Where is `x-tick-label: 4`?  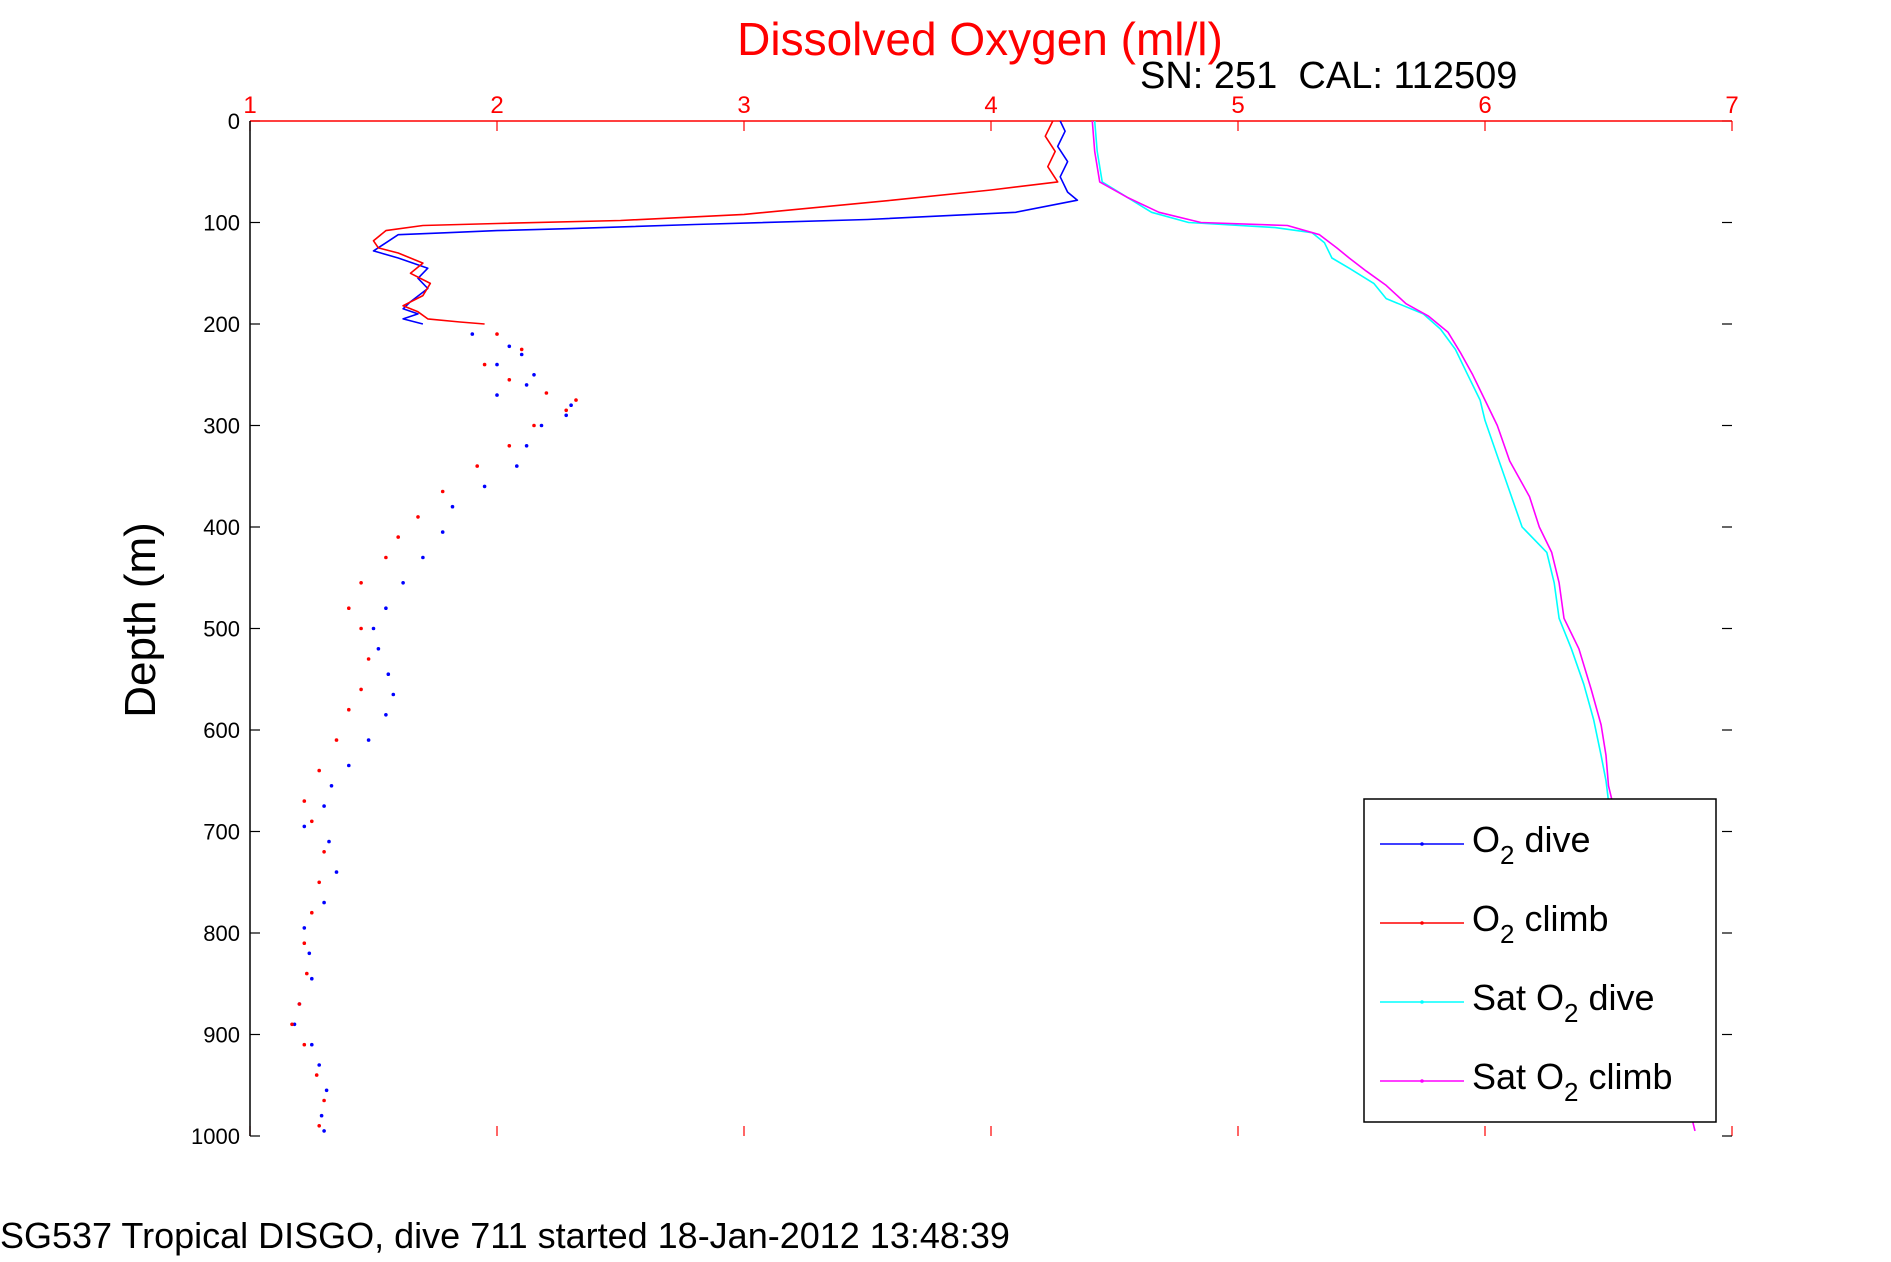 x-tick-label: 4 is located at coordinates (990, 105).